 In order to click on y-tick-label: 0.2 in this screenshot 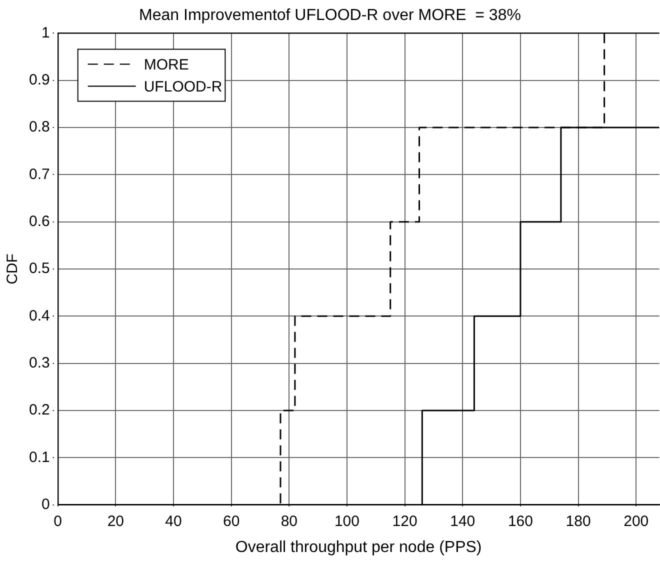, I will do `click(39, 410)`.